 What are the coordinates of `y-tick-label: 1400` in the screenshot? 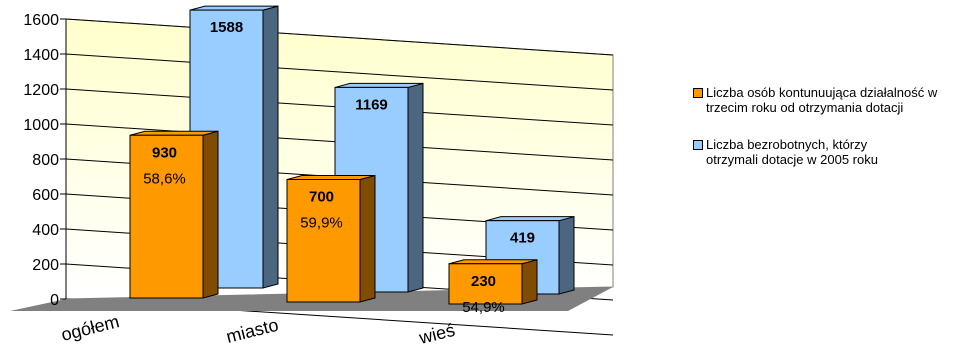 It's located at (41, 55).